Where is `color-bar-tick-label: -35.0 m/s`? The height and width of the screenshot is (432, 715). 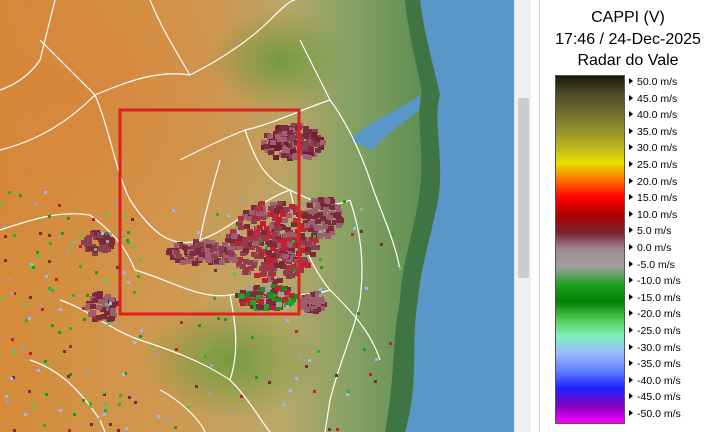
color-bar-tick-label: -35.0 m/s is located at coordinates (655, 364).